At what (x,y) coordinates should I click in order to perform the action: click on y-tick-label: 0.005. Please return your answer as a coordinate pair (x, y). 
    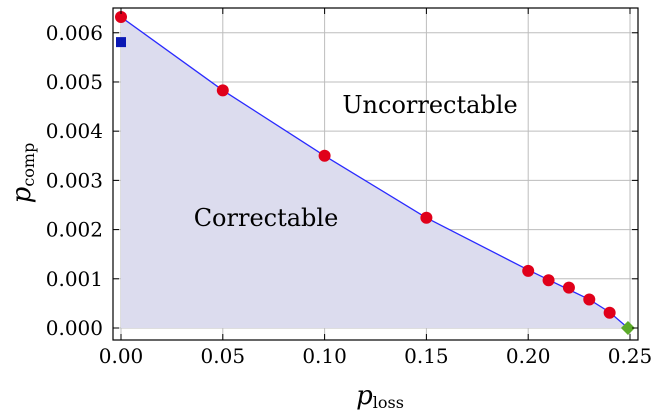
    Looking at the image, I should click on (74, 82).